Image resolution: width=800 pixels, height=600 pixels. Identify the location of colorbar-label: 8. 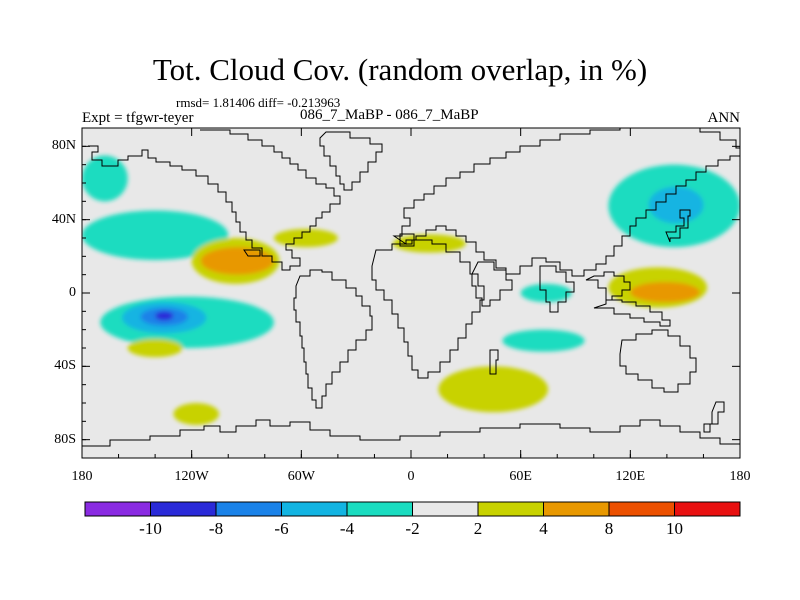
(609, 528).